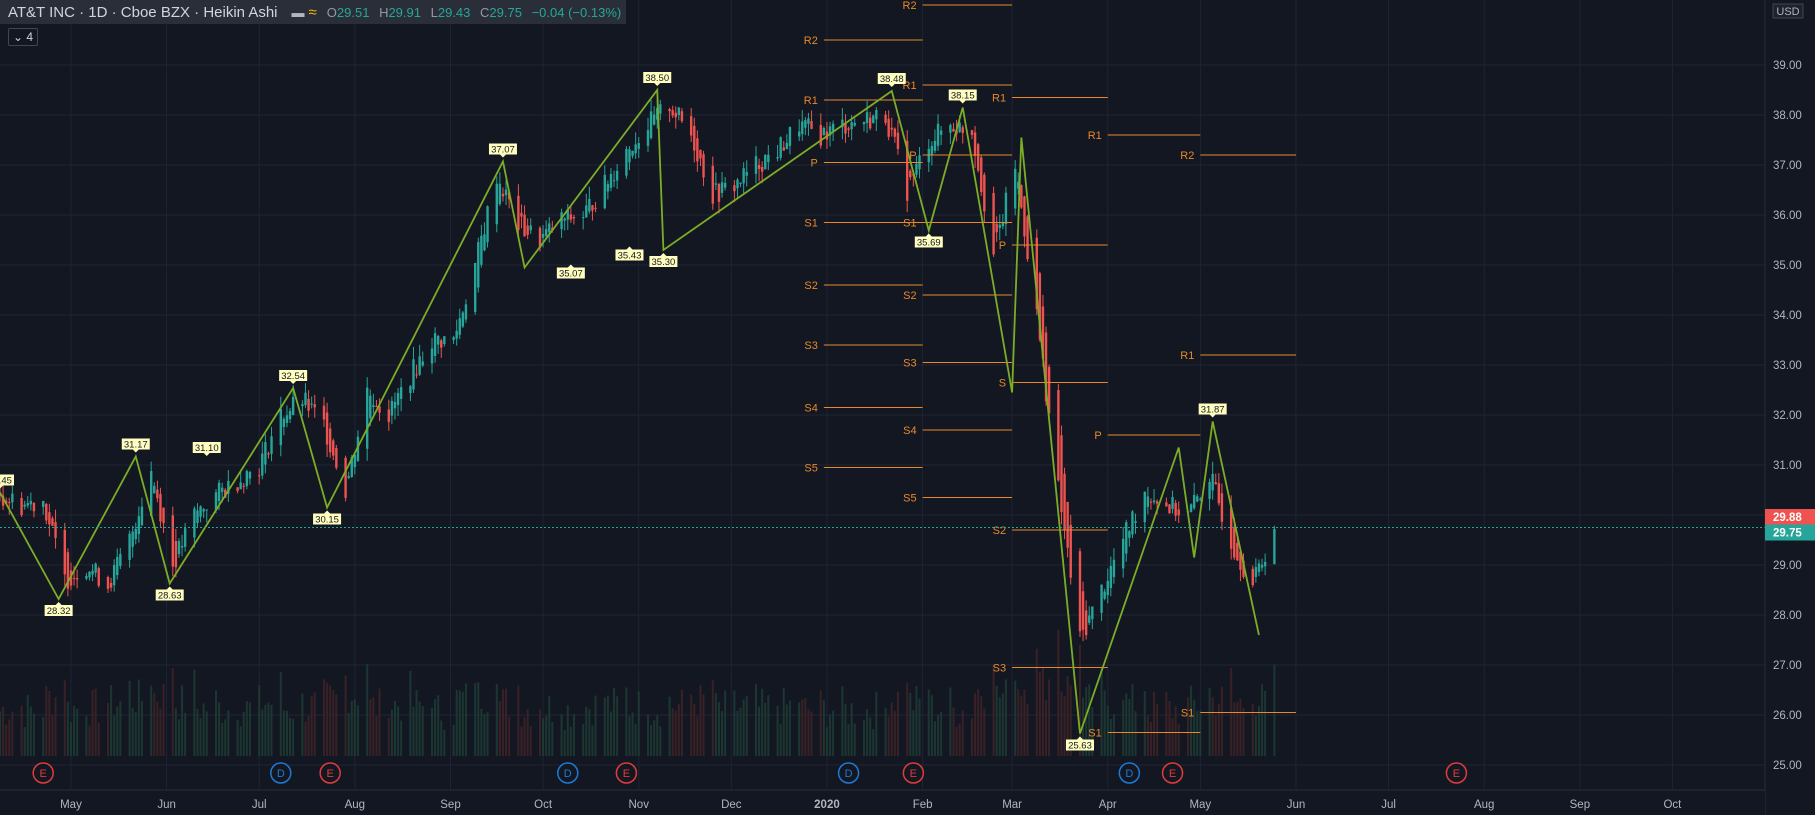  What do you see at coordinates (811, 41) in the screenshot?
I see `pivot-label: R2` at bounding box center [811, 41].